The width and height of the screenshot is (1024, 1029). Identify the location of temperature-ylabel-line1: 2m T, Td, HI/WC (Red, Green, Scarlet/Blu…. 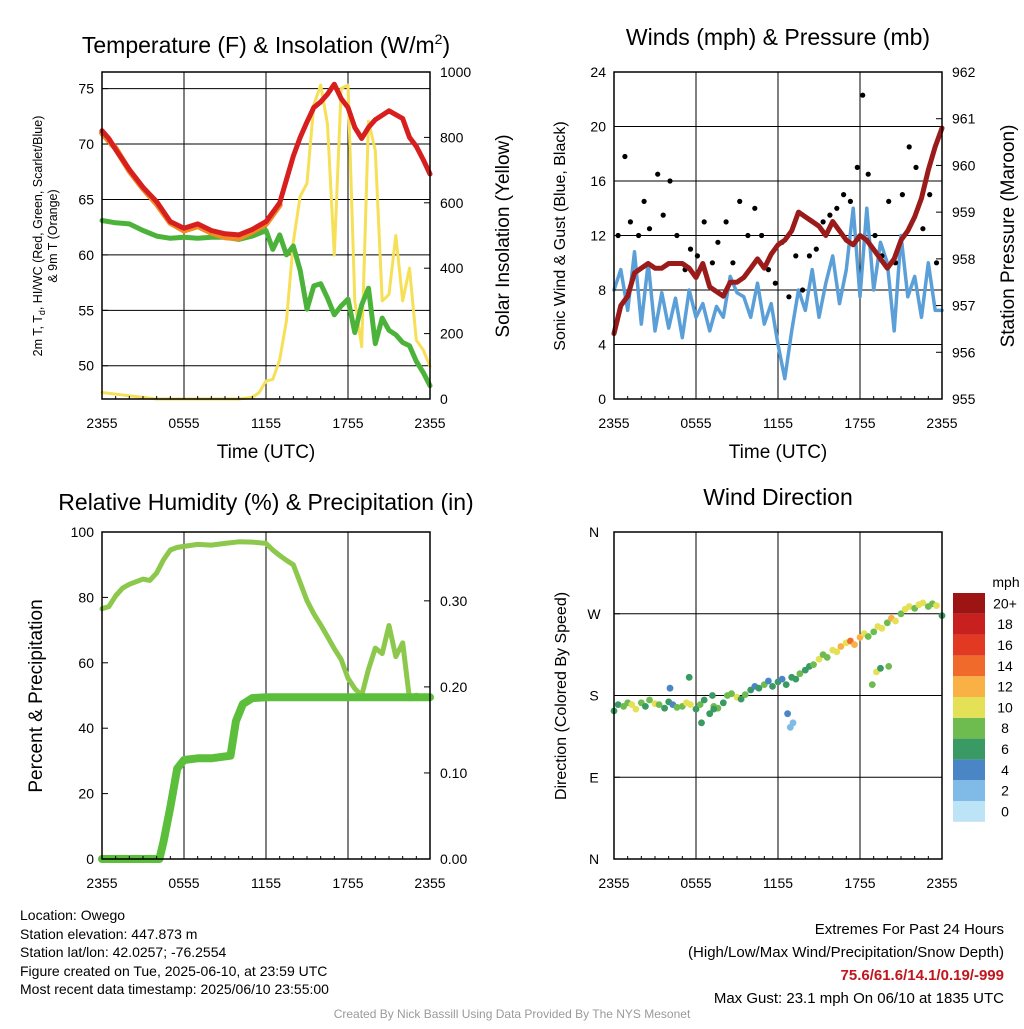
(39, 236).